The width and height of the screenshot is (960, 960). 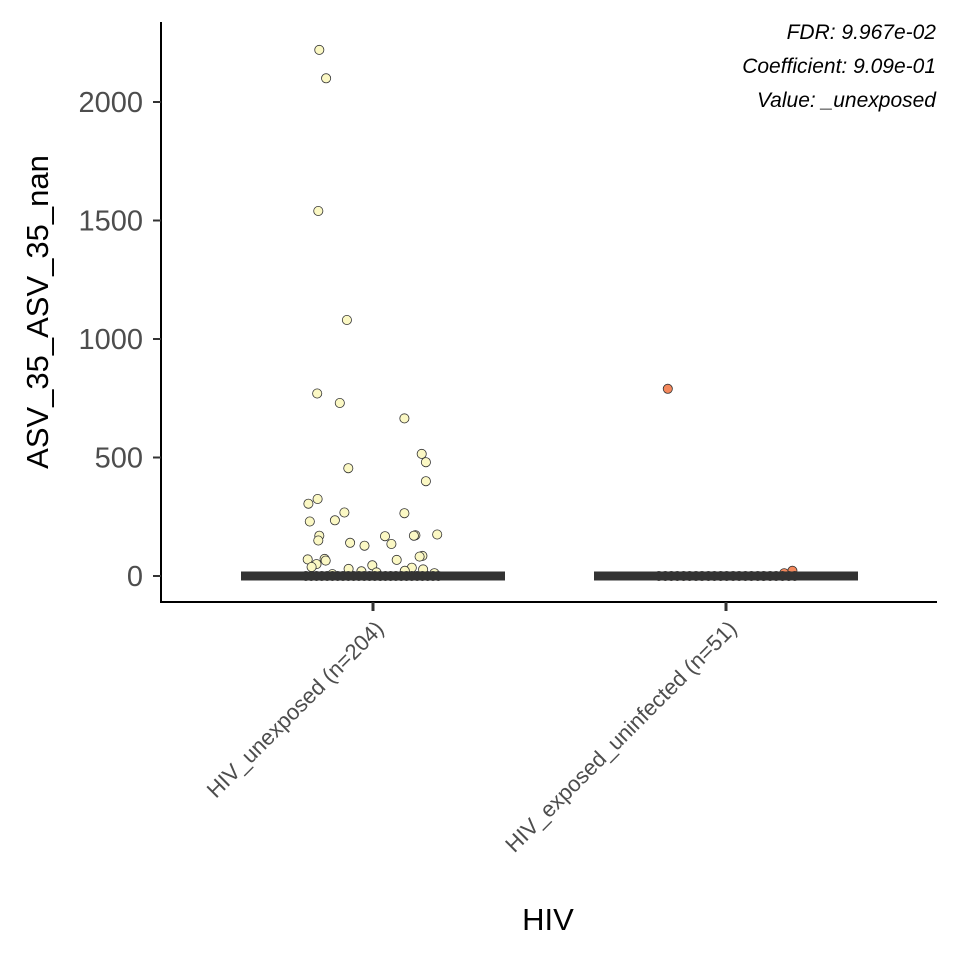 I want to click on annotation-fdr: FDR: 9.967e-02, so click(x=862, y=32).